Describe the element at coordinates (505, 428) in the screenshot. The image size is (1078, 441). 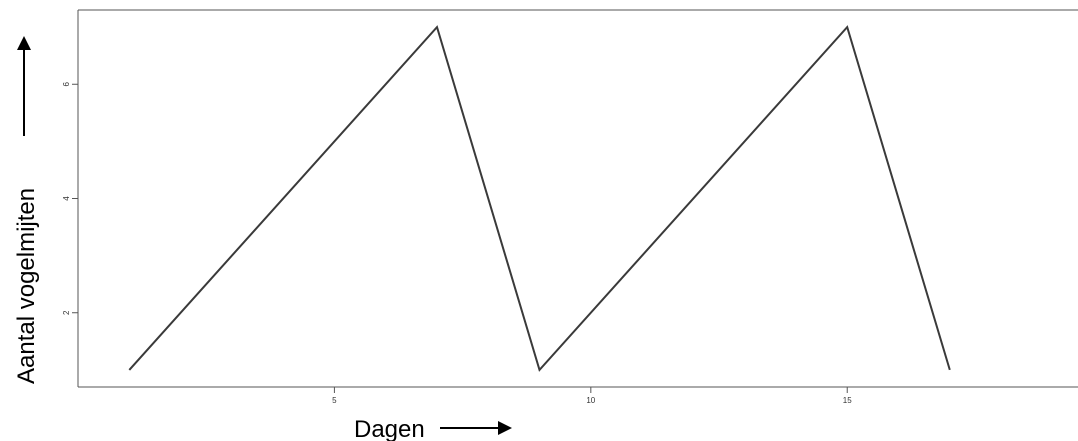
I see `x-axis-arrow-head` at that location.